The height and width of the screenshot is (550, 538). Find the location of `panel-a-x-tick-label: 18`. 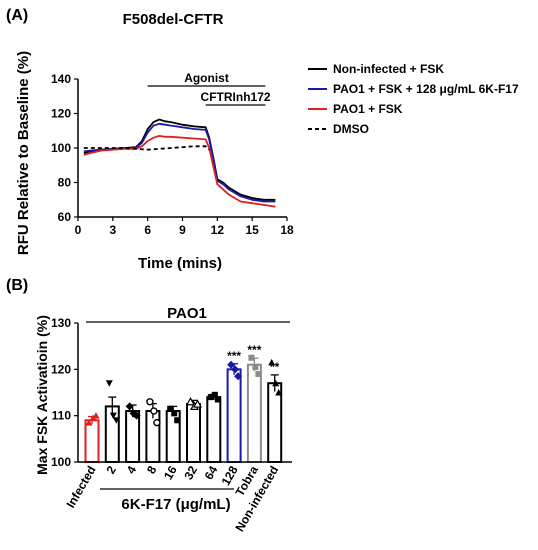

panel-a-x-tick-label: 18 is located at coordinates (287, 230).